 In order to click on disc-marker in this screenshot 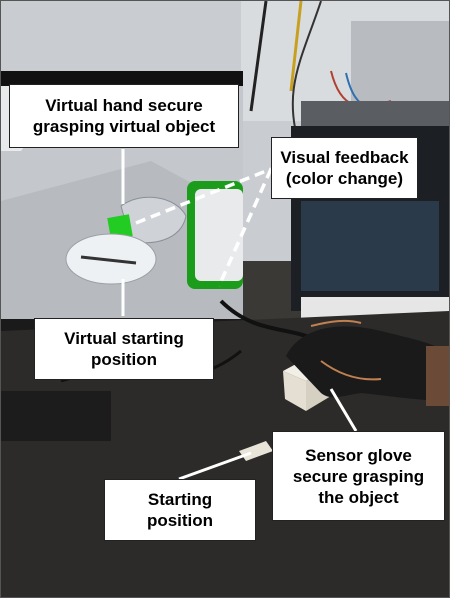, I will do `click(108, 260)`.